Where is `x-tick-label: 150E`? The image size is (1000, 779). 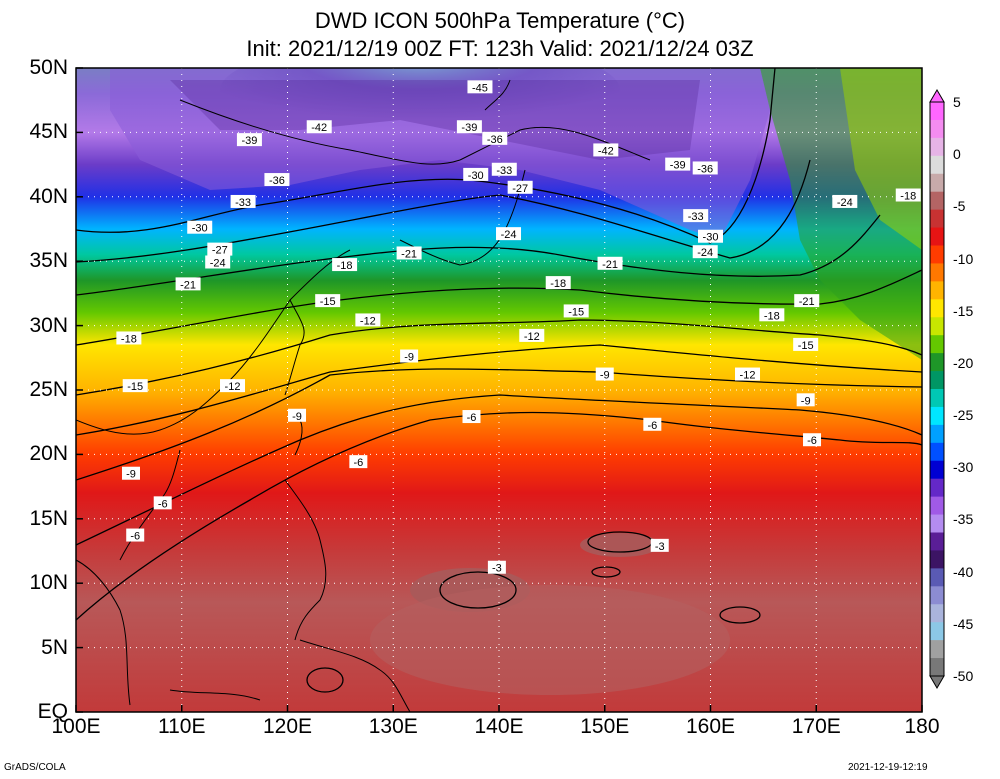
x-tick-label: 150E is located at coordinates (605, 726).